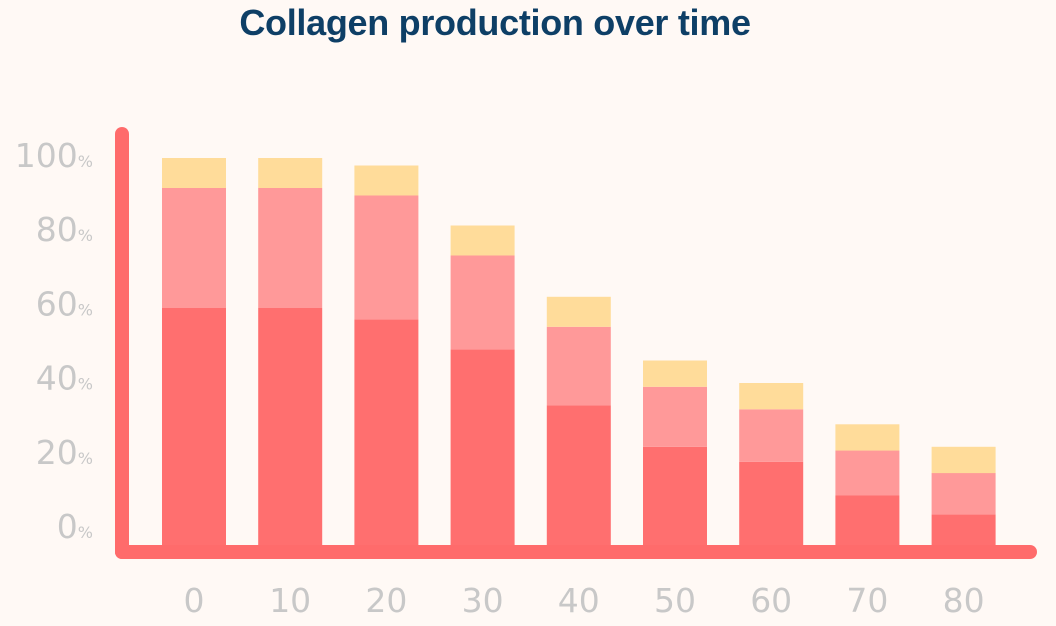 This screenshot has height=626, width=1056. I want to click on bar-segment-50-s1, so click(675, 497).